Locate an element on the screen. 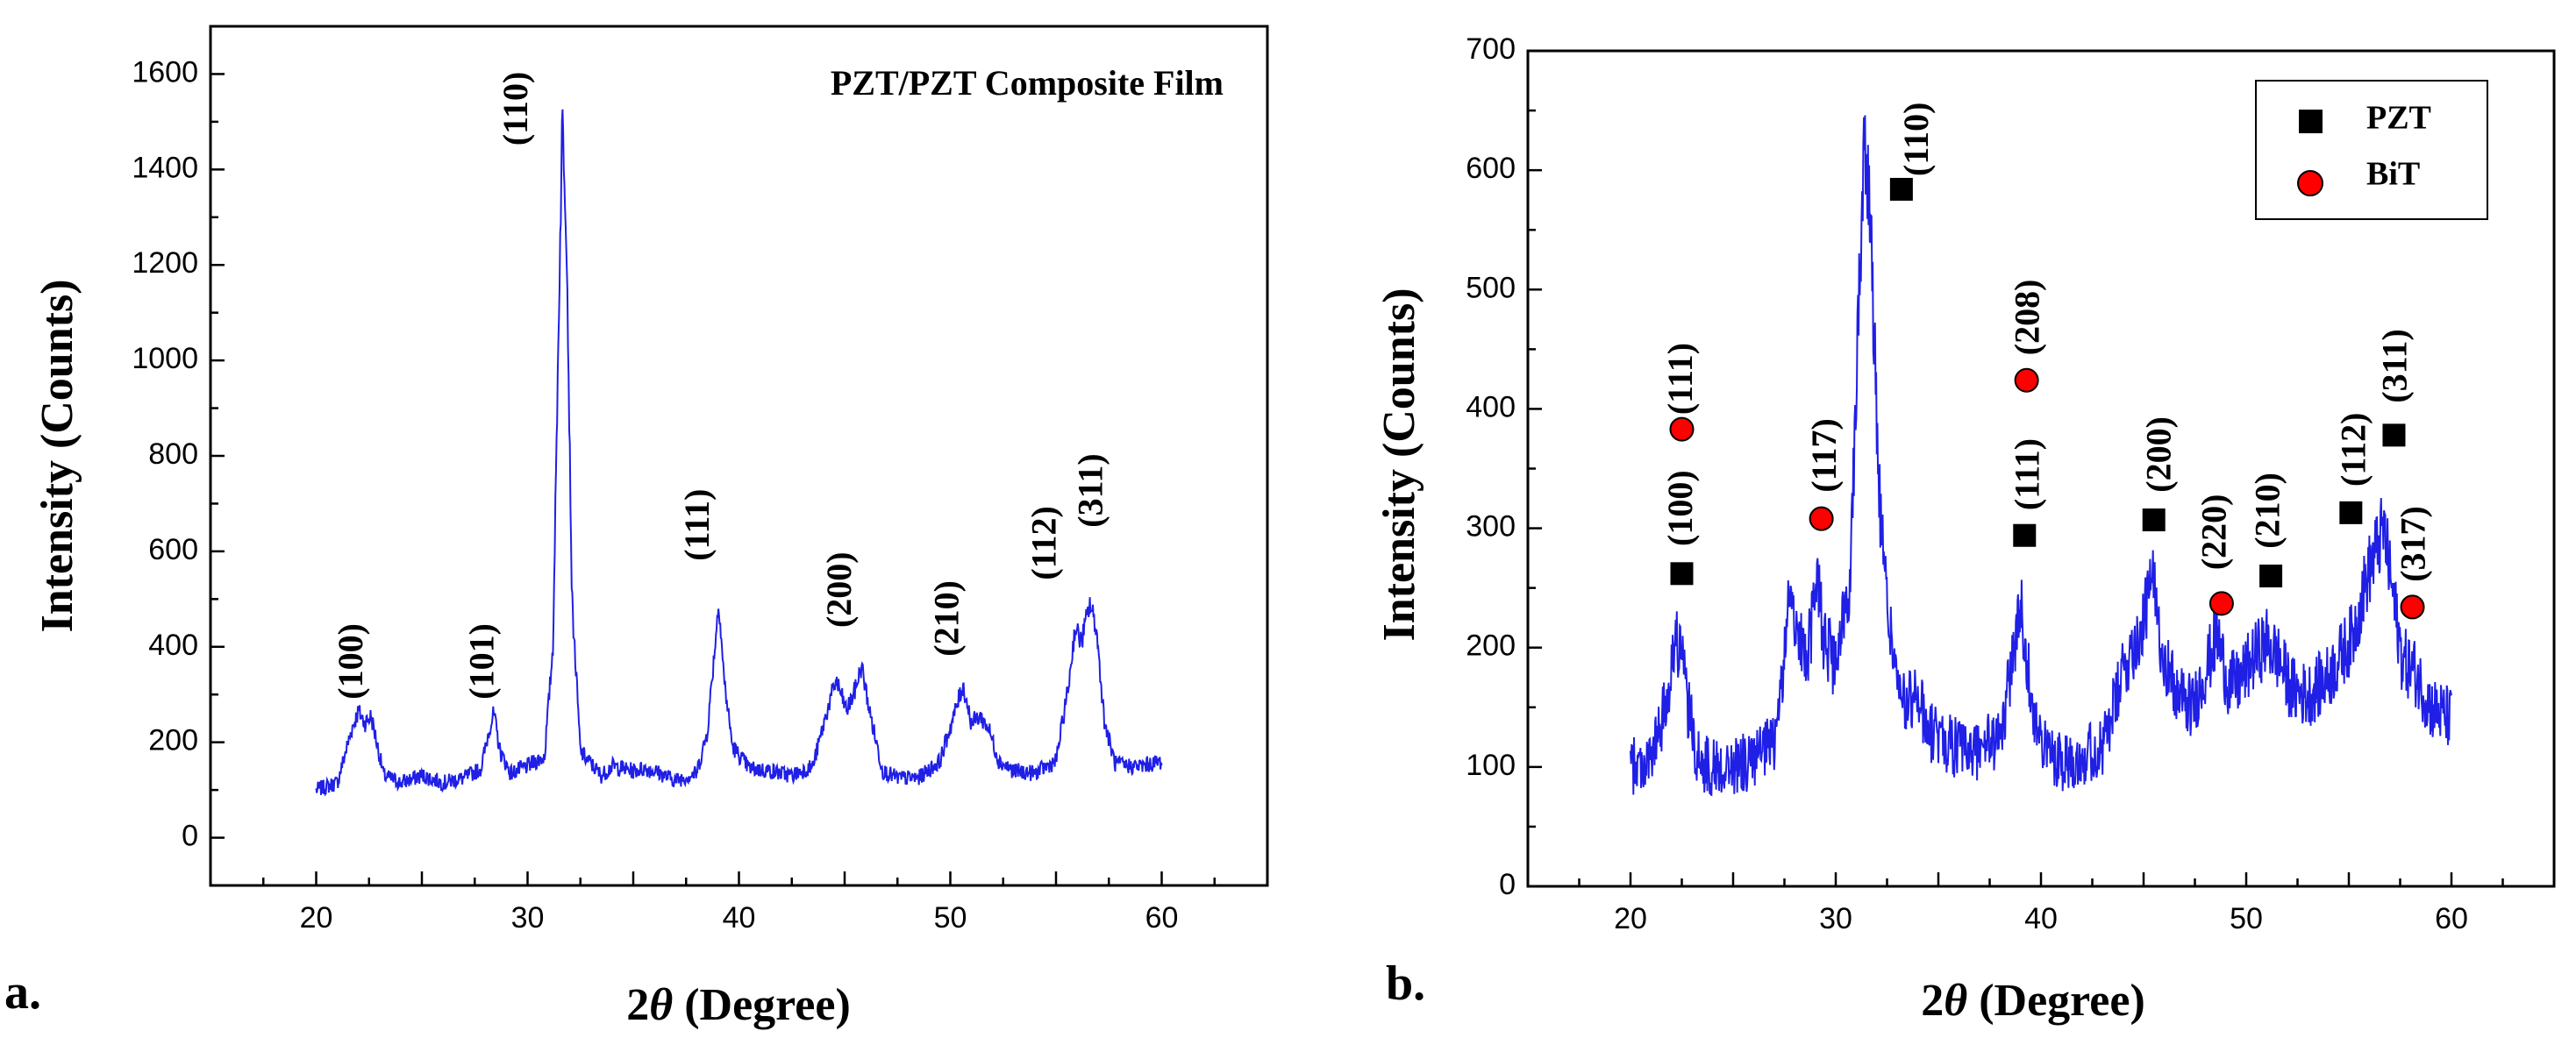 The image size is (2576, 1045). y-tick-label: 1600 is located at coordinates (165, 72).